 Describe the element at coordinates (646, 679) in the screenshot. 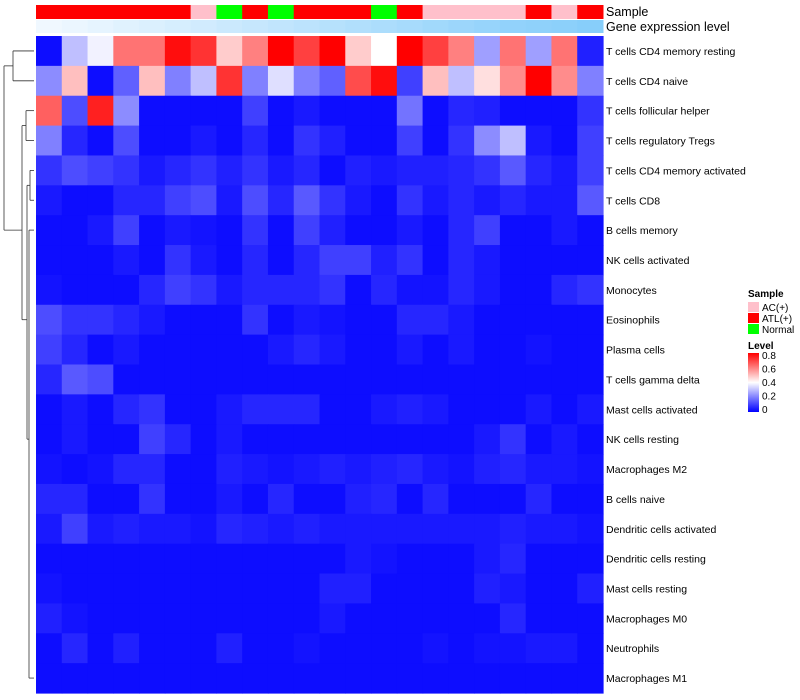

I see `row-label: Macrophages M1` at that location.